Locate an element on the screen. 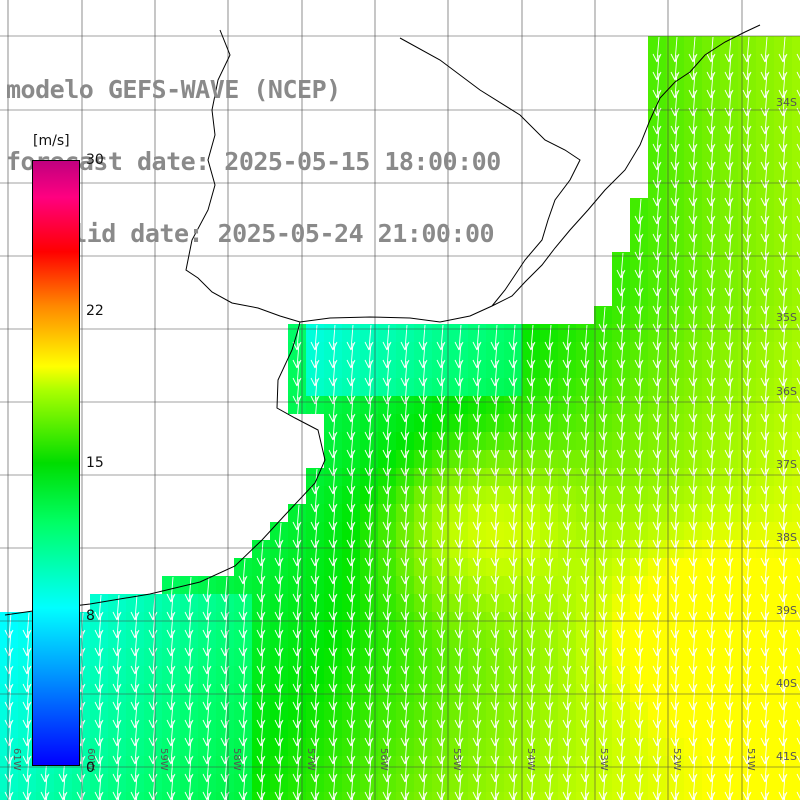 The image size is (800, 804). colorbar-tick-30: 30 is located at coordinates (95, 160).